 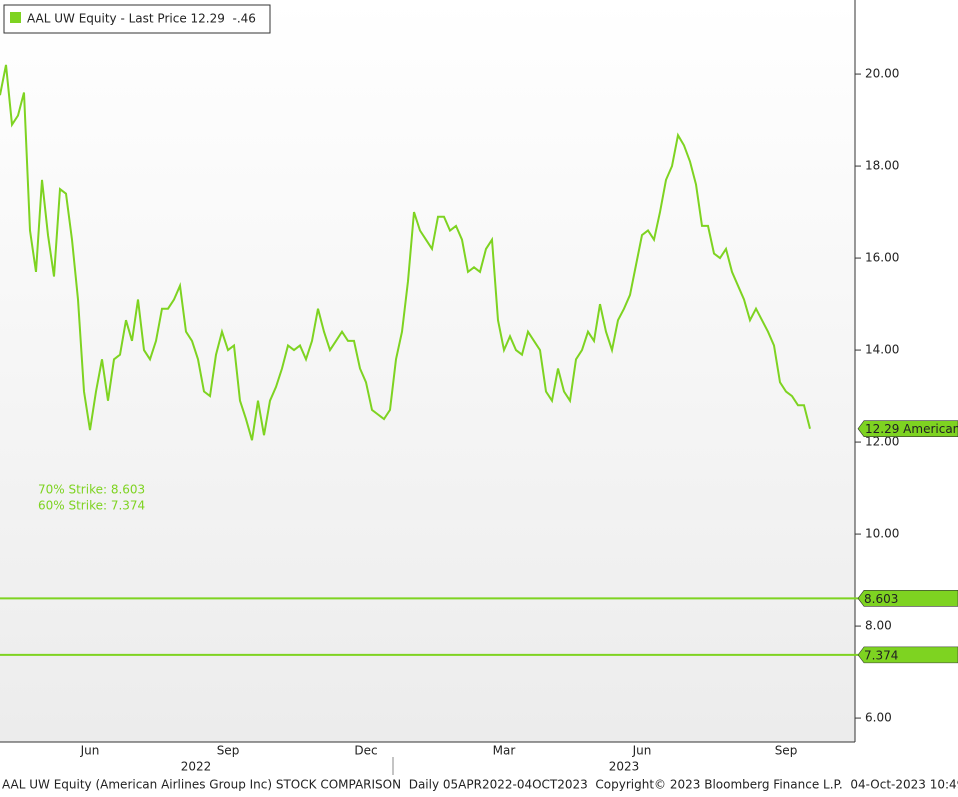 I want to click on legend-swatch, so click(x=15, y=17).